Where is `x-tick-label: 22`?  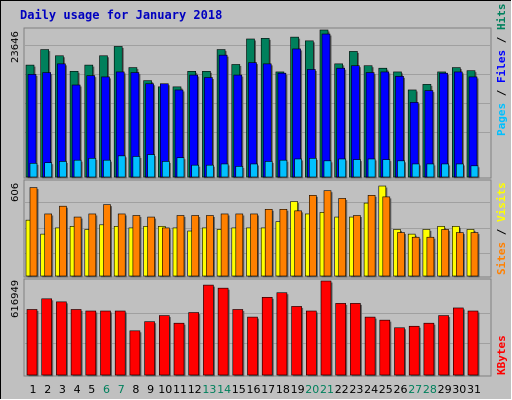
x-tick-label: 22 is located at coordinates (342, 389).